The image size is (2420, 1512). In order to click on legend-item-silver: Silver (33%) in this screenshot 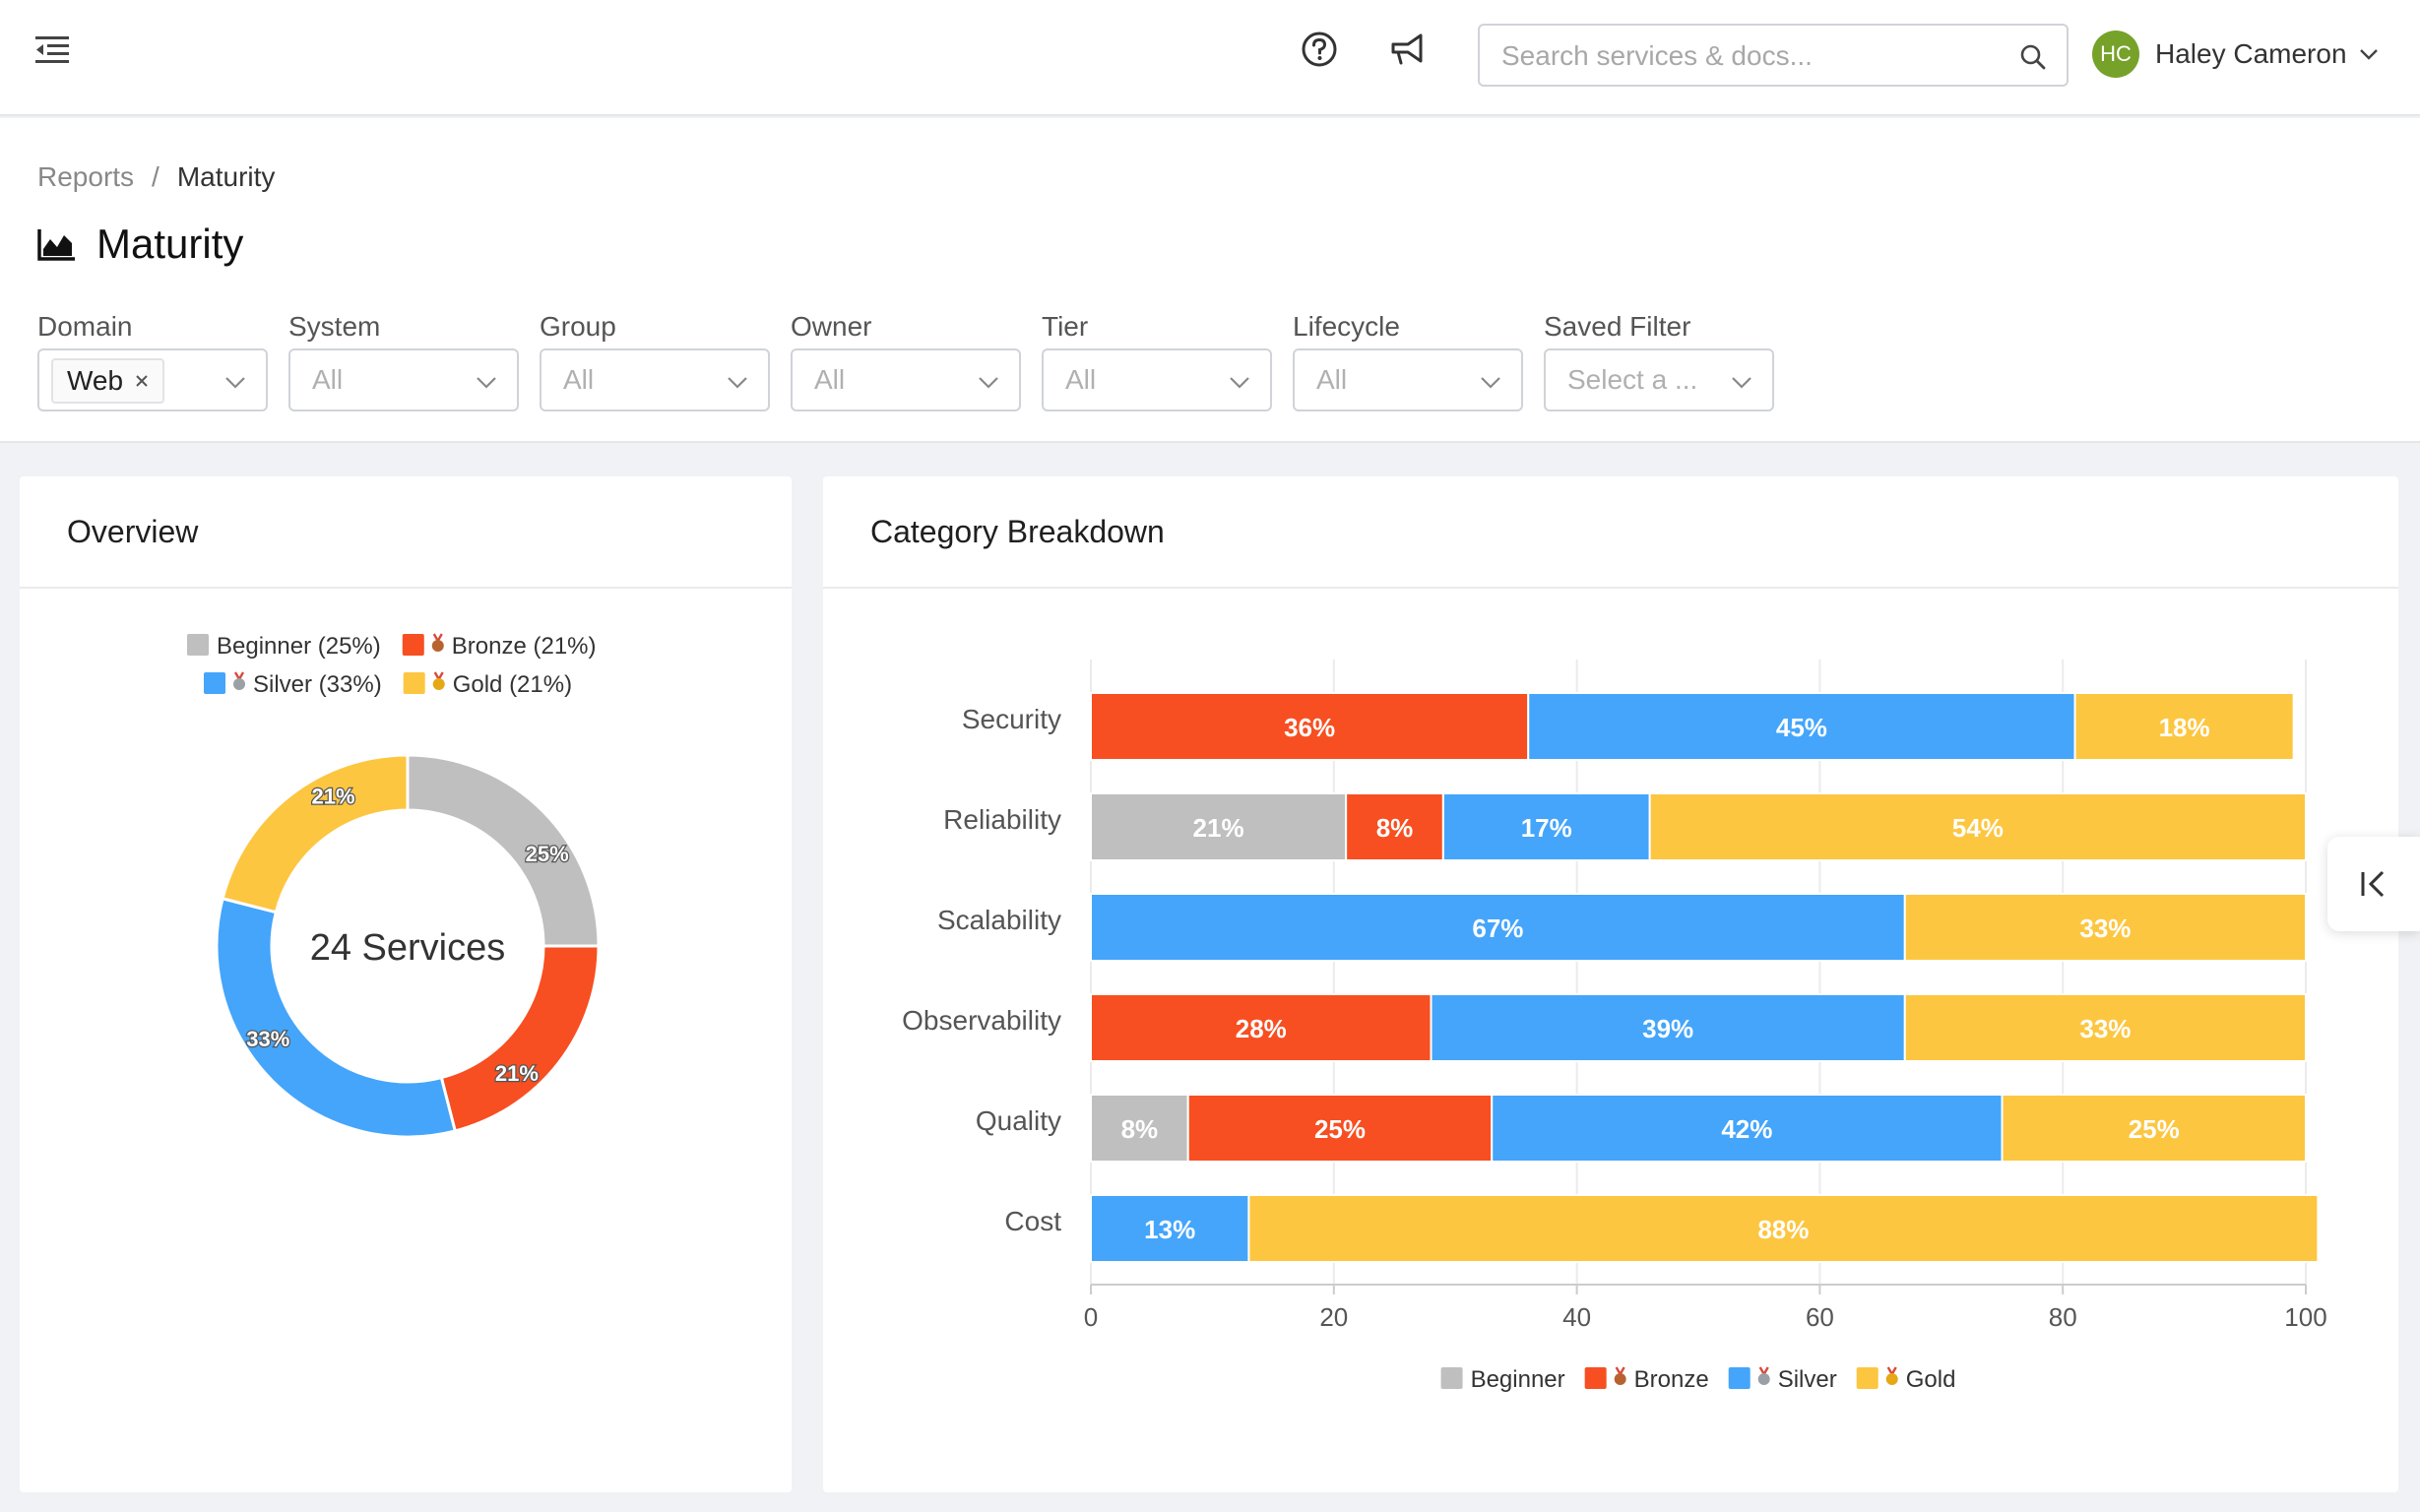, I will do `click(293, 684)`.